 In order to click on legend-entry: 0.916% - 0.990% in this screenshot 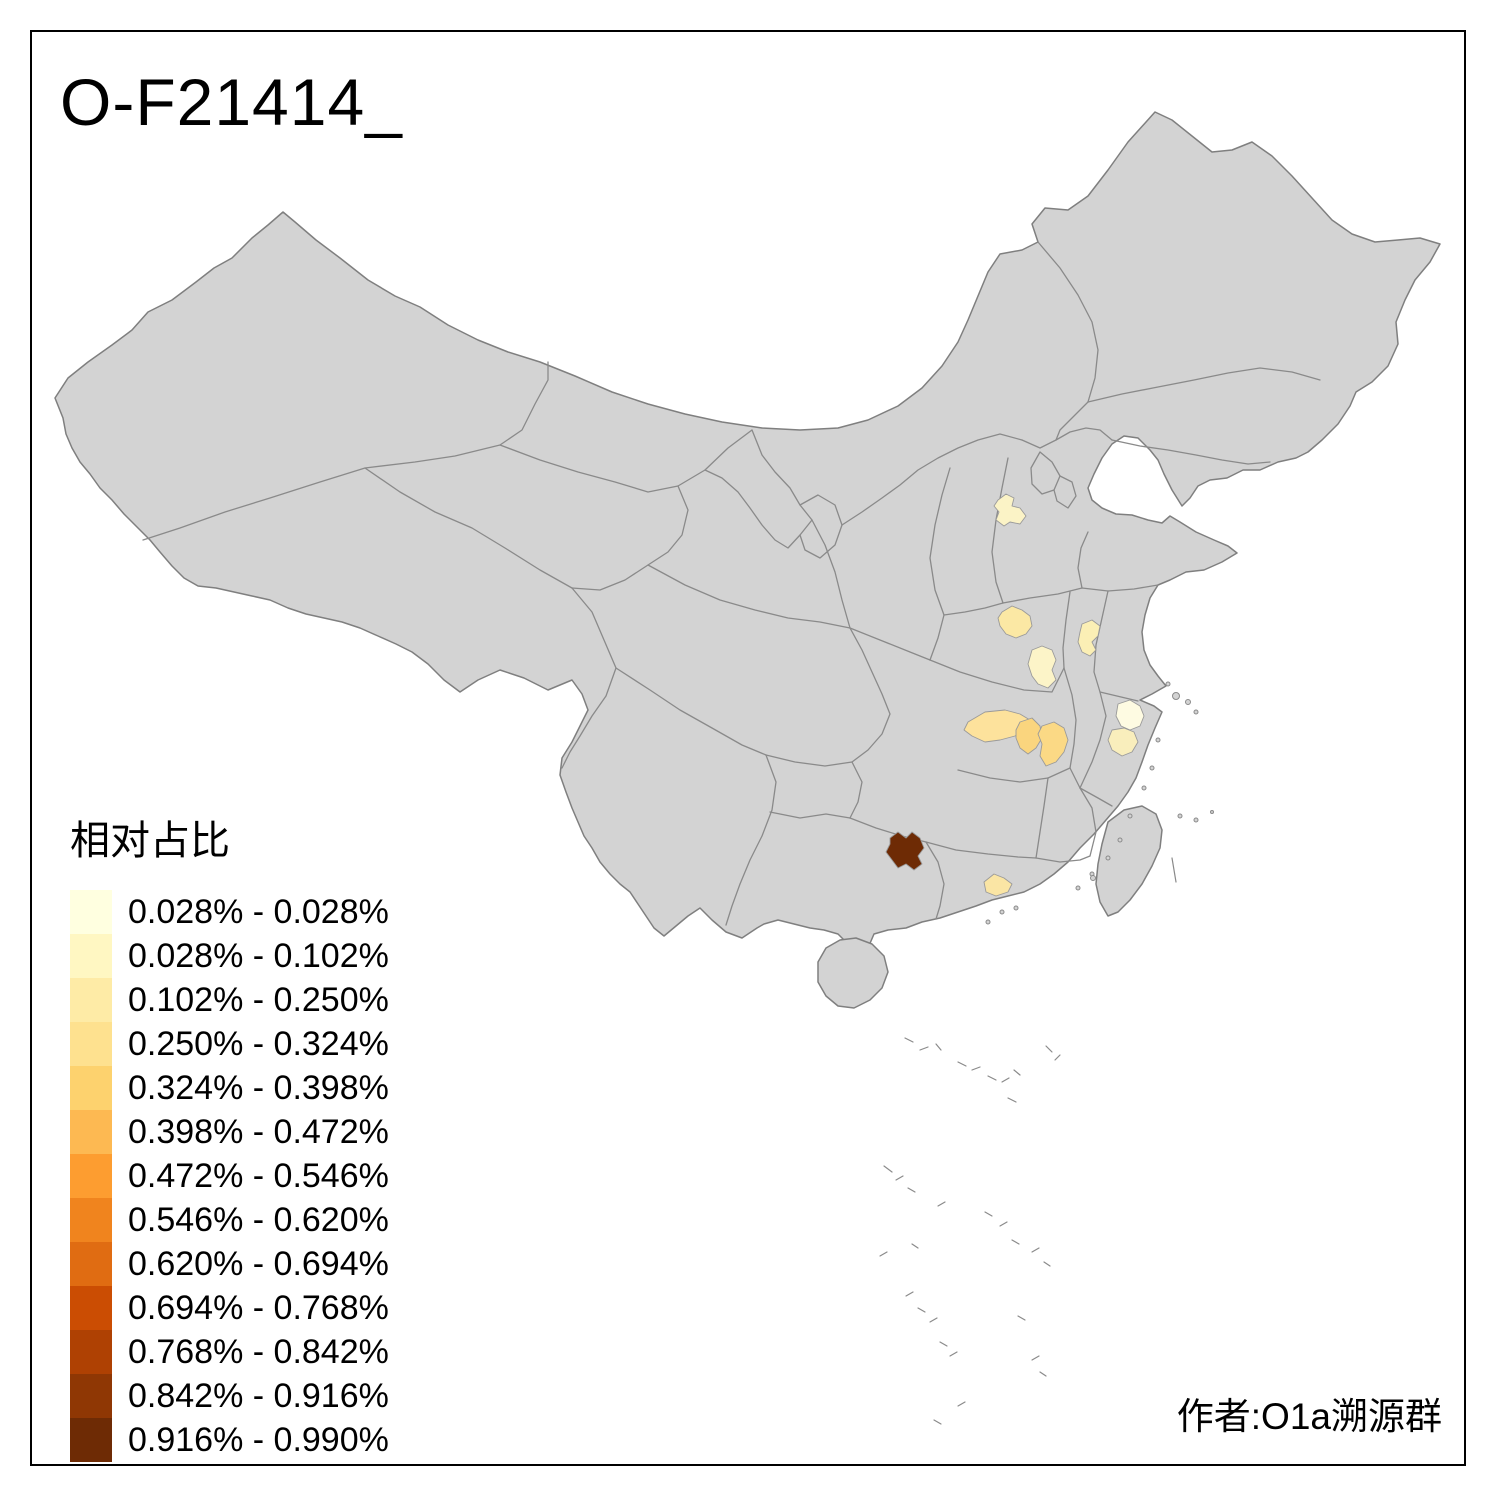, I will do `click(229, 1440)`.